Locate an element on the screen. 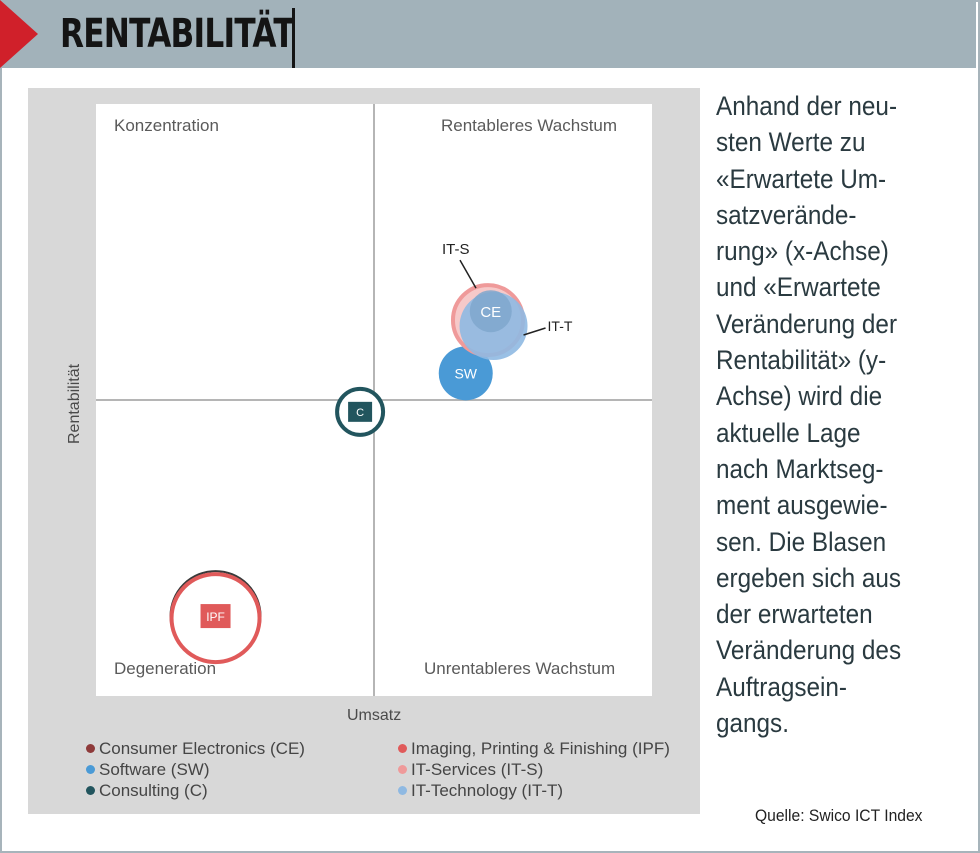 This screenshot has width=980, height=853. callout-line-it-t is located at coordinates (534, 331).